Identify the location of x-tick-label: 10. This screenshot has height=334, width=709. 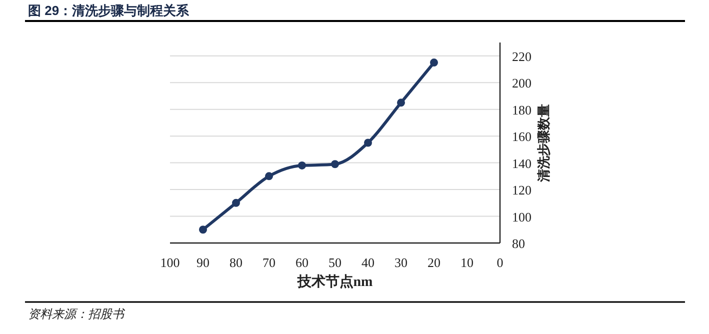
(467, 262).